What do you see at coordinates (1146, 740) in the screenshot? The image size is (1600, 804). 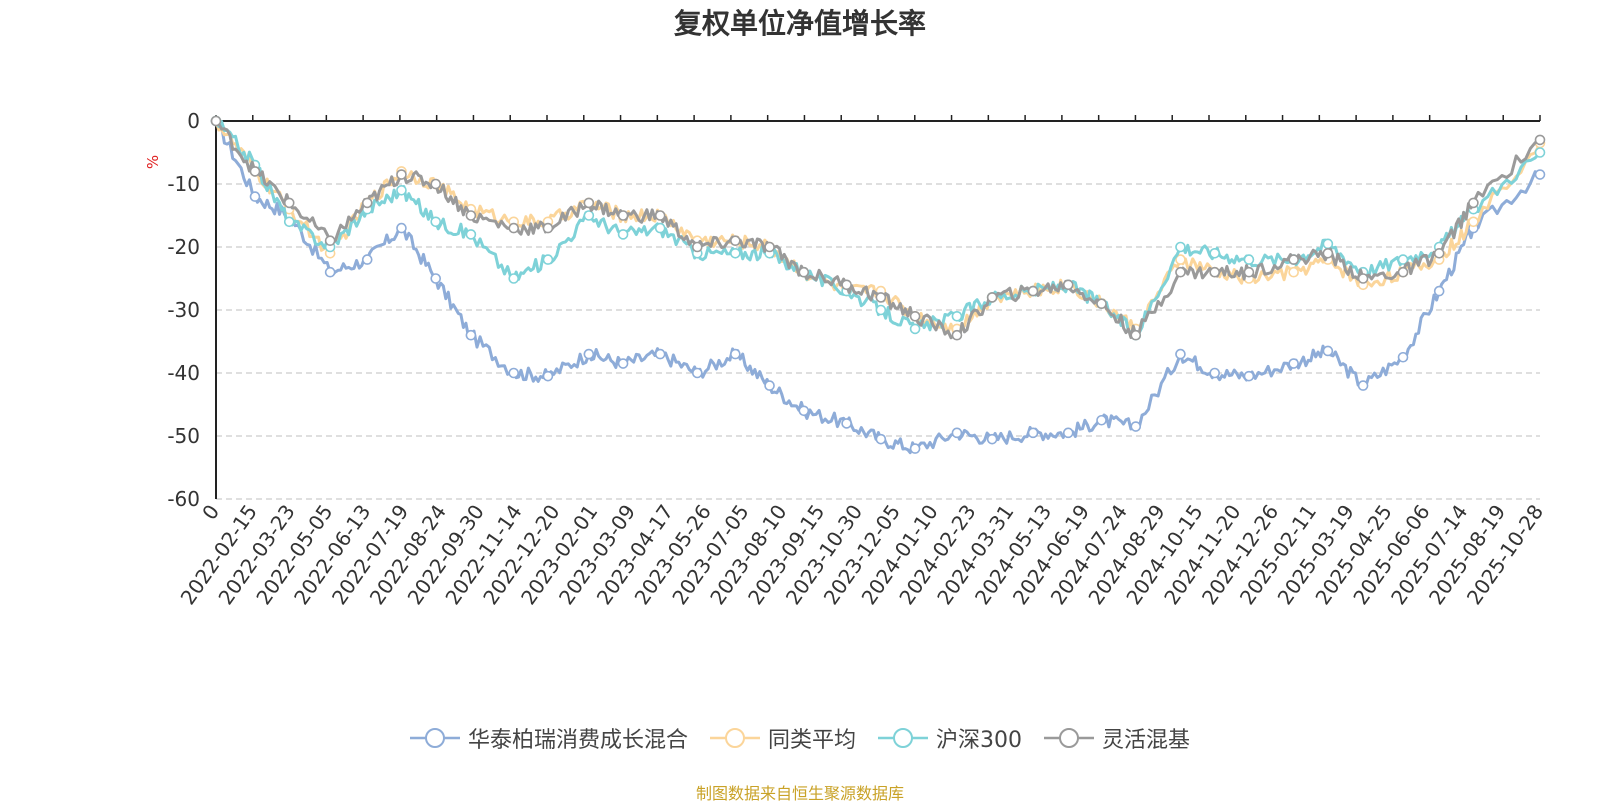 I see `legend-label: 灵活混基` at bounding box center [1146, 740].